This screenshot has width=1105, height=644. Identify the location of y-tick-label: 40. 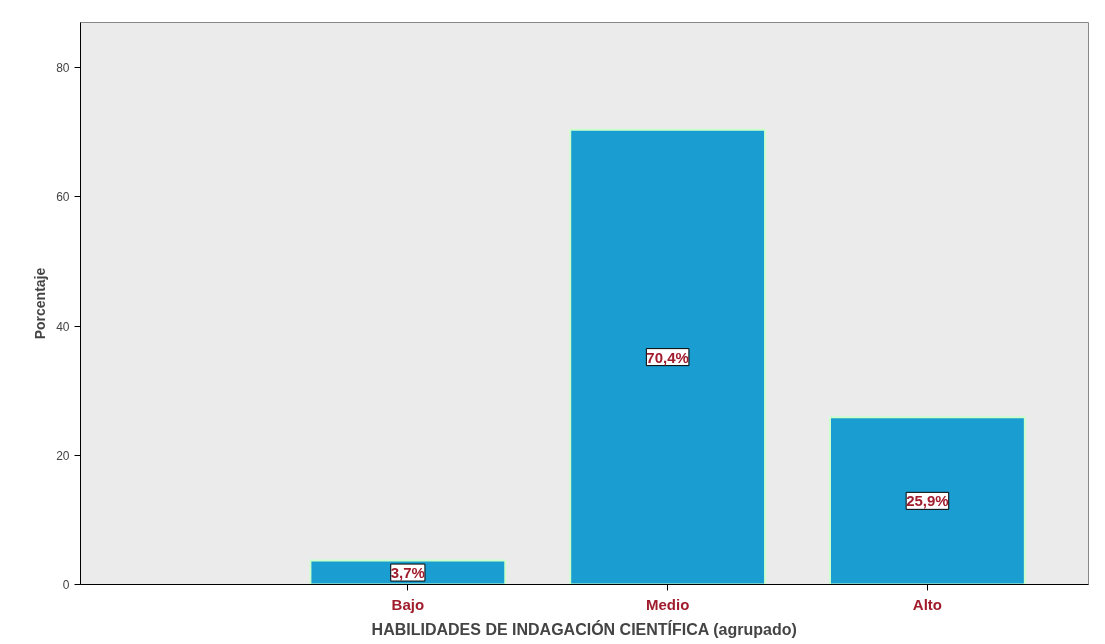
(63, 326).